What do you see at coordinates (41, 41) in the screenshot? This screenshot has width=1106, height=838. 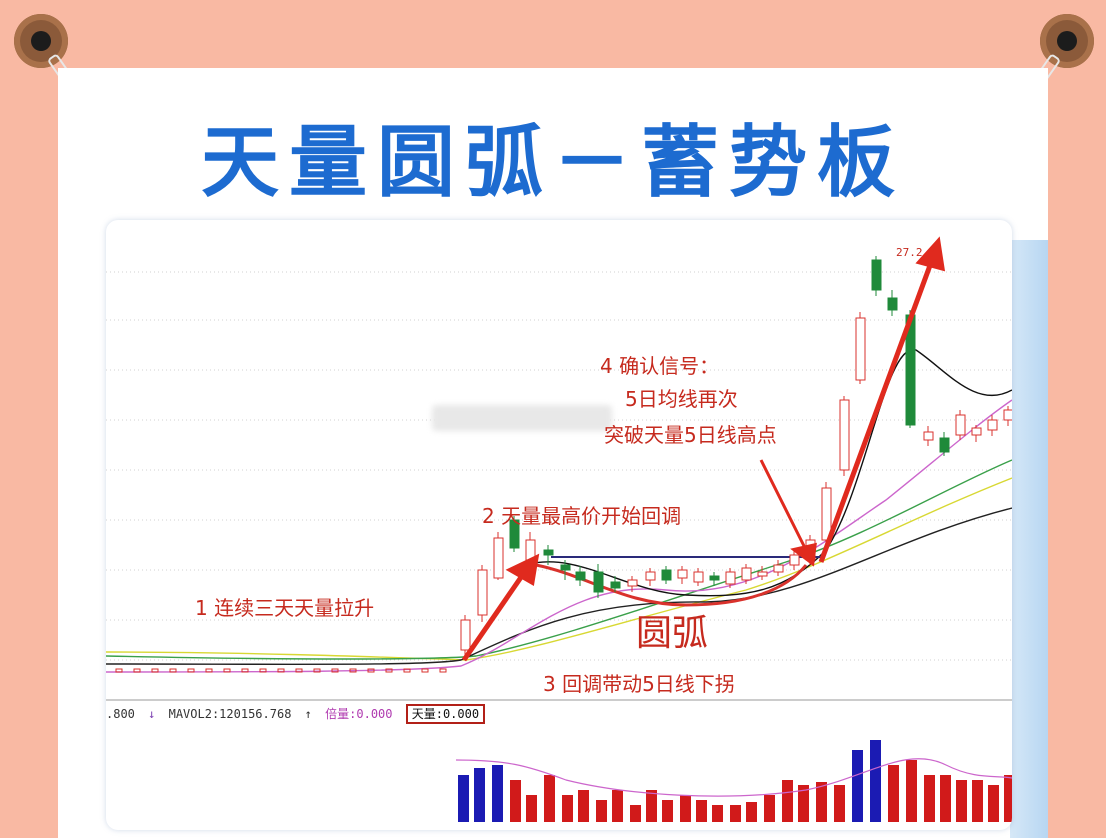 I see `pin-left` at bounding box center [41, 41].